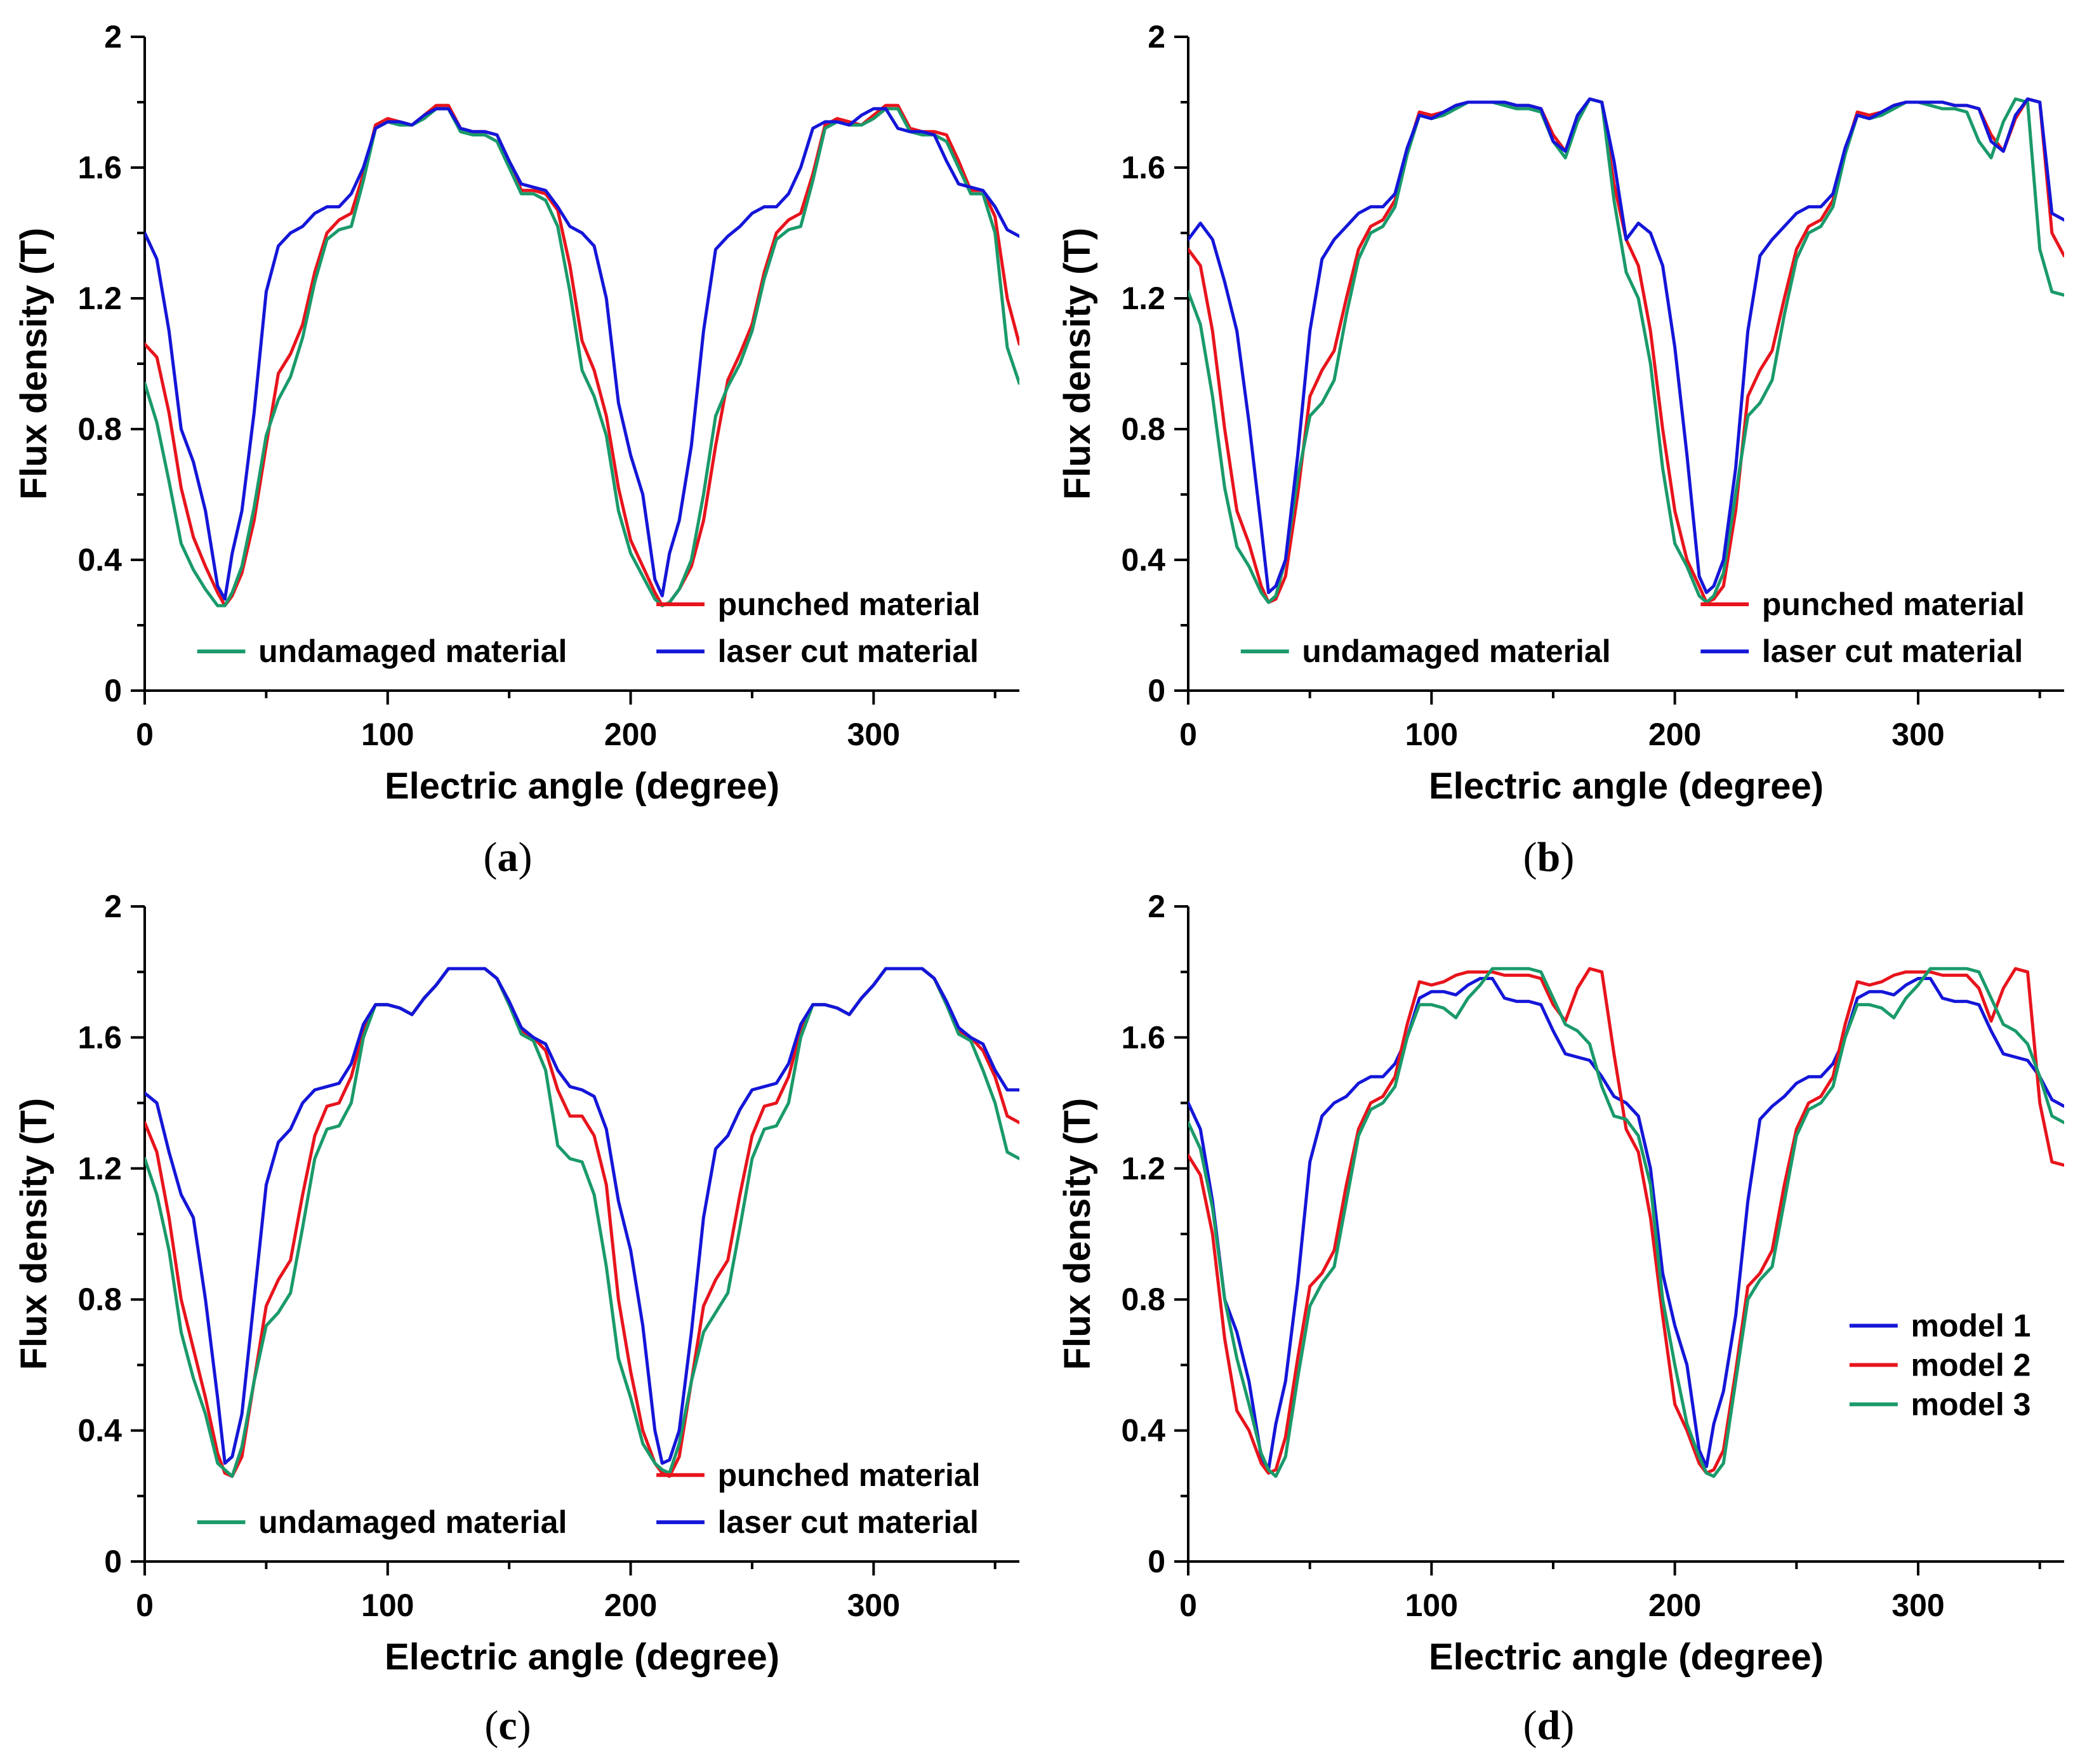 The height and width of the screenshot is (1764, 2080). I want to click on panel-label-d: (d), so click(1549, 1725).